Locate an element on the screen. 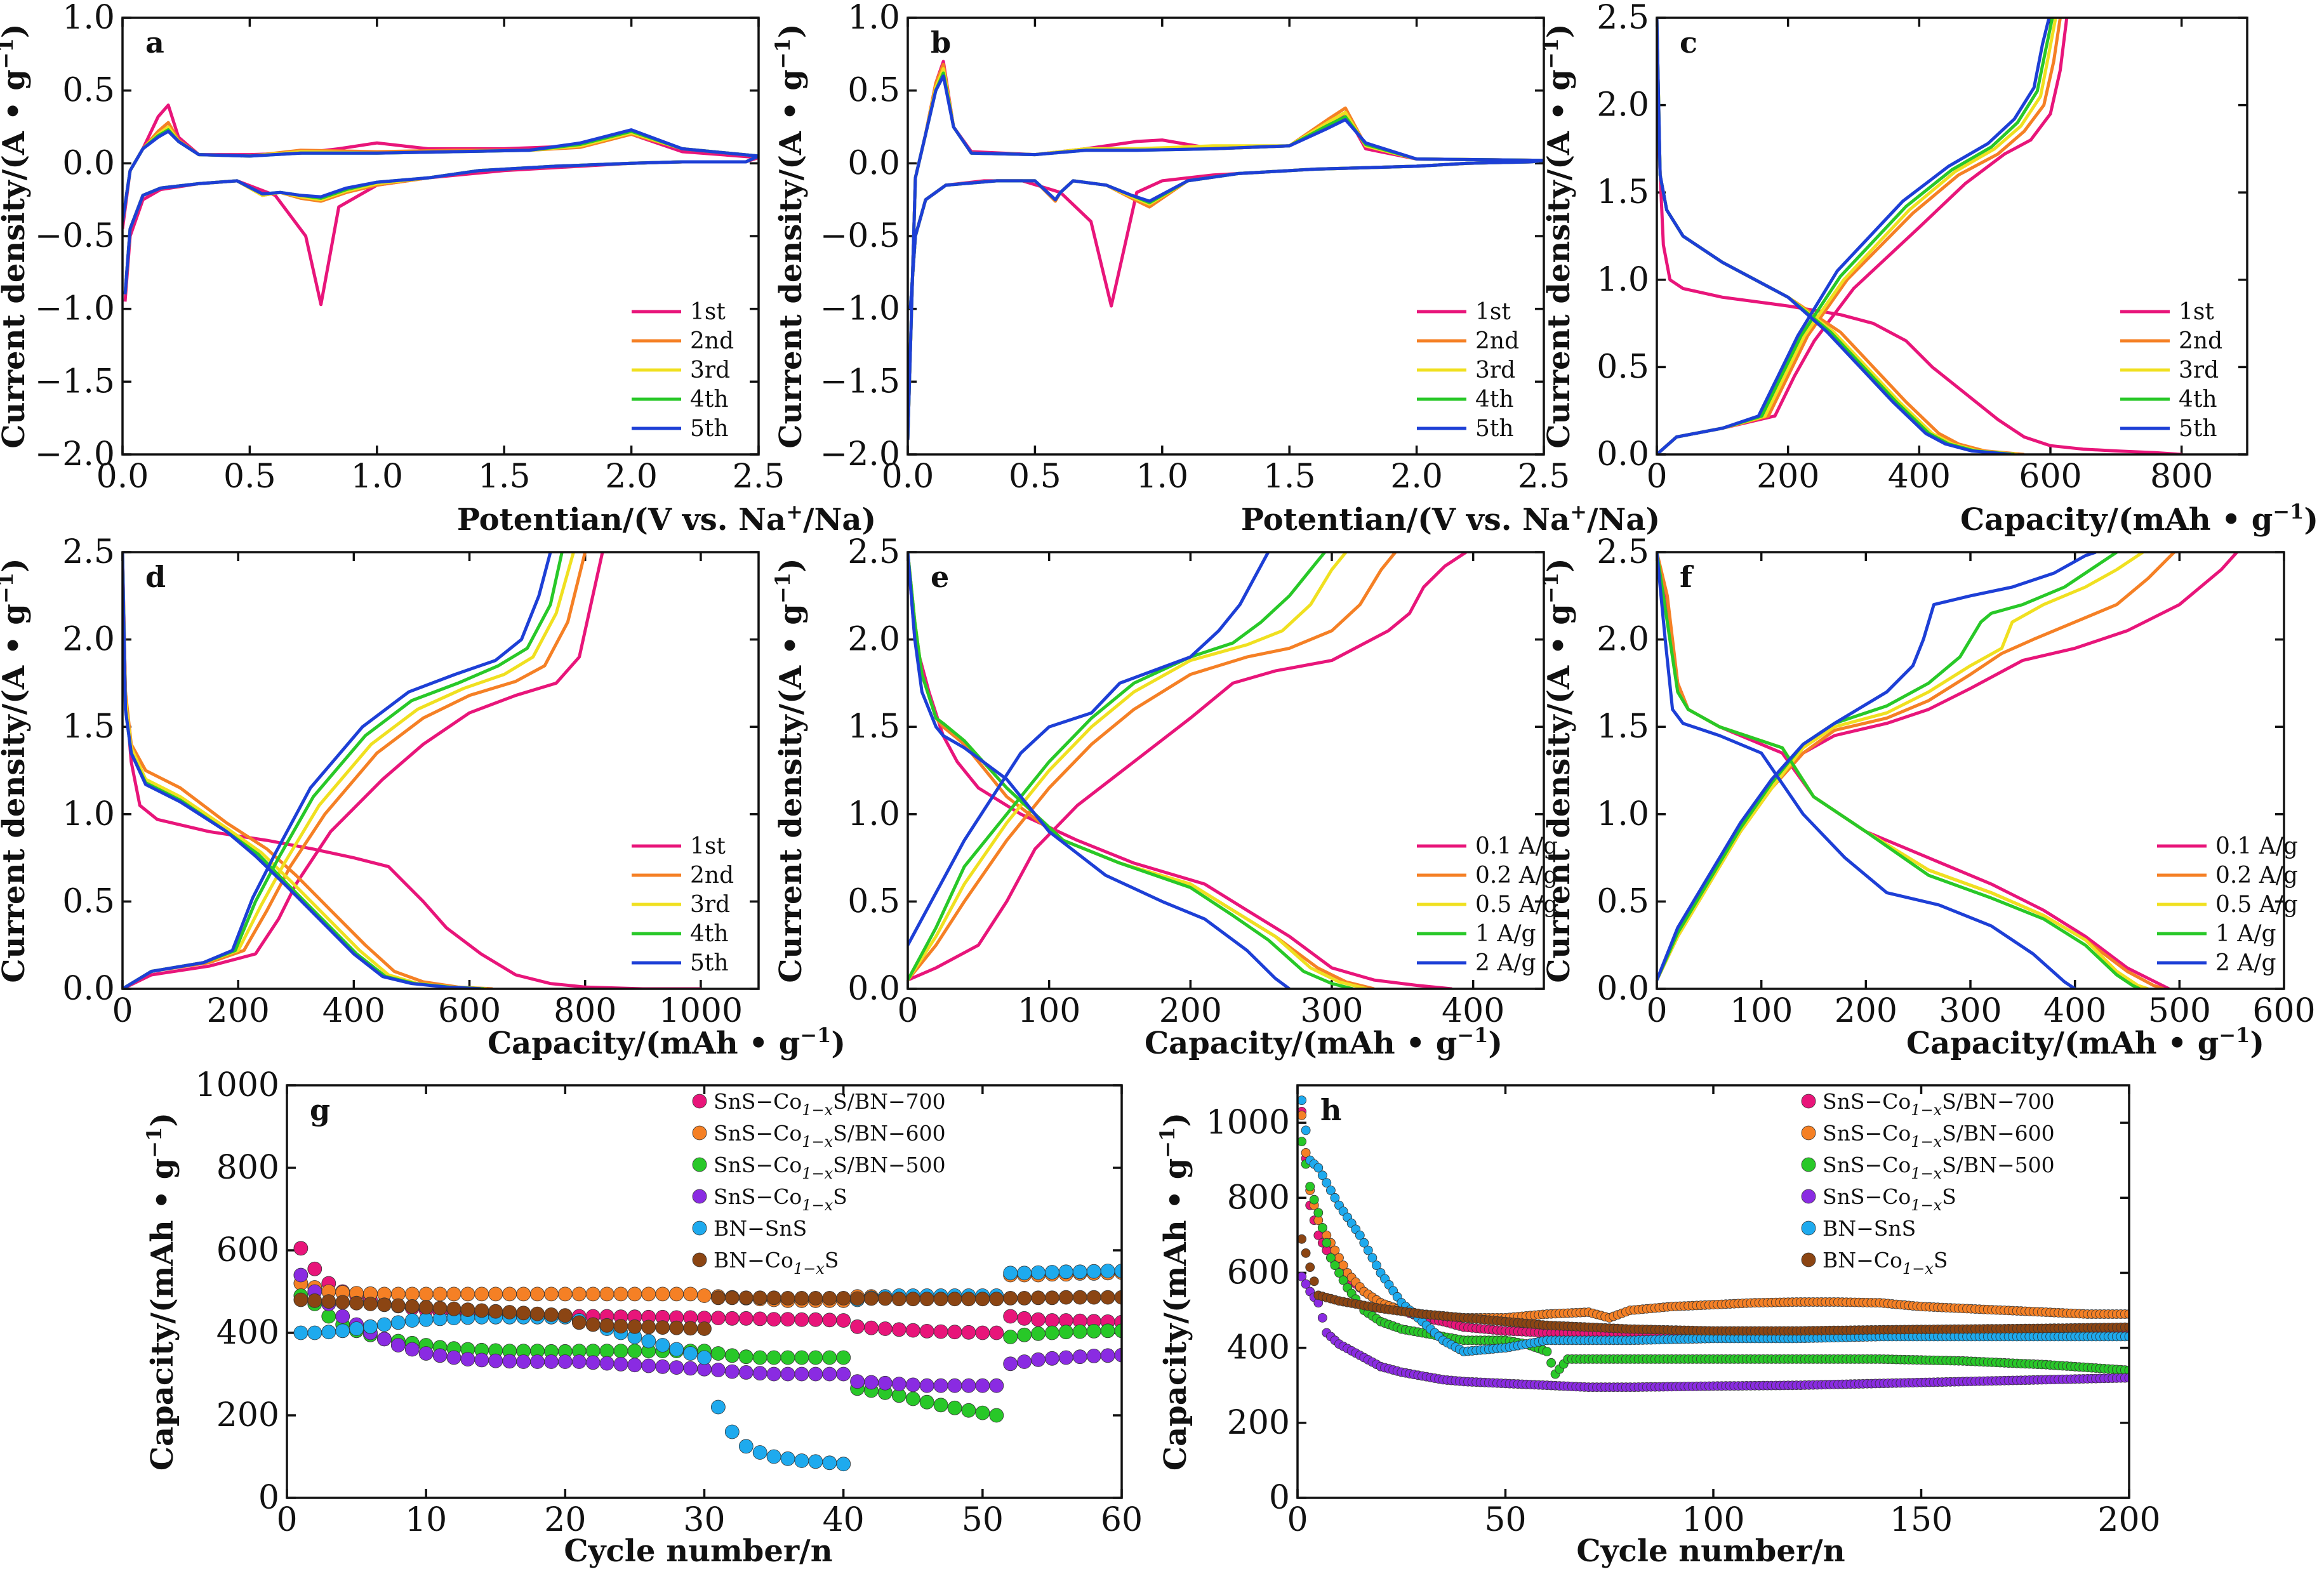 The height and width of the screenshot is (1574, 2324). x-axis-label-text: Capacity/(mAh • g is located at coordinates (2116, 520).